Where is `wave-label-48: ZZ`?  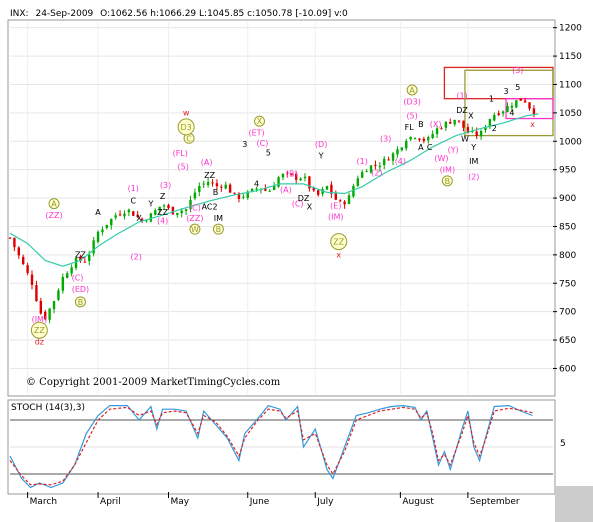 wave-label-48: ZZ is located at coordinates (339, 242).